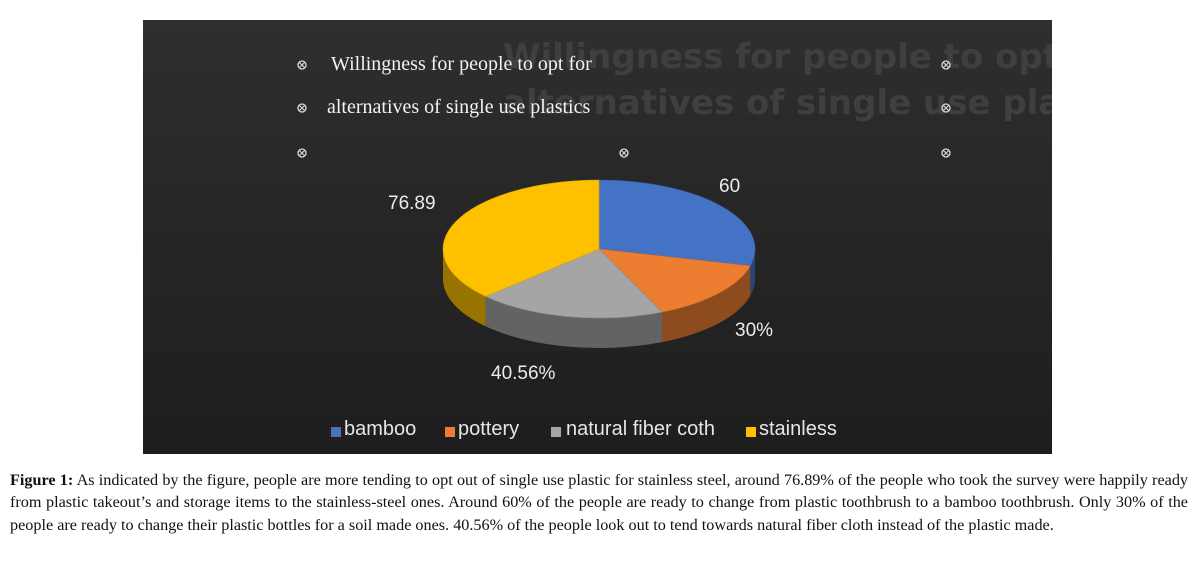  What do you see at coordinates (777, 57) in the screenshot?
I see `ghost-title-line-1: Willingness for people to opt for` at bounding box center [777, 57].